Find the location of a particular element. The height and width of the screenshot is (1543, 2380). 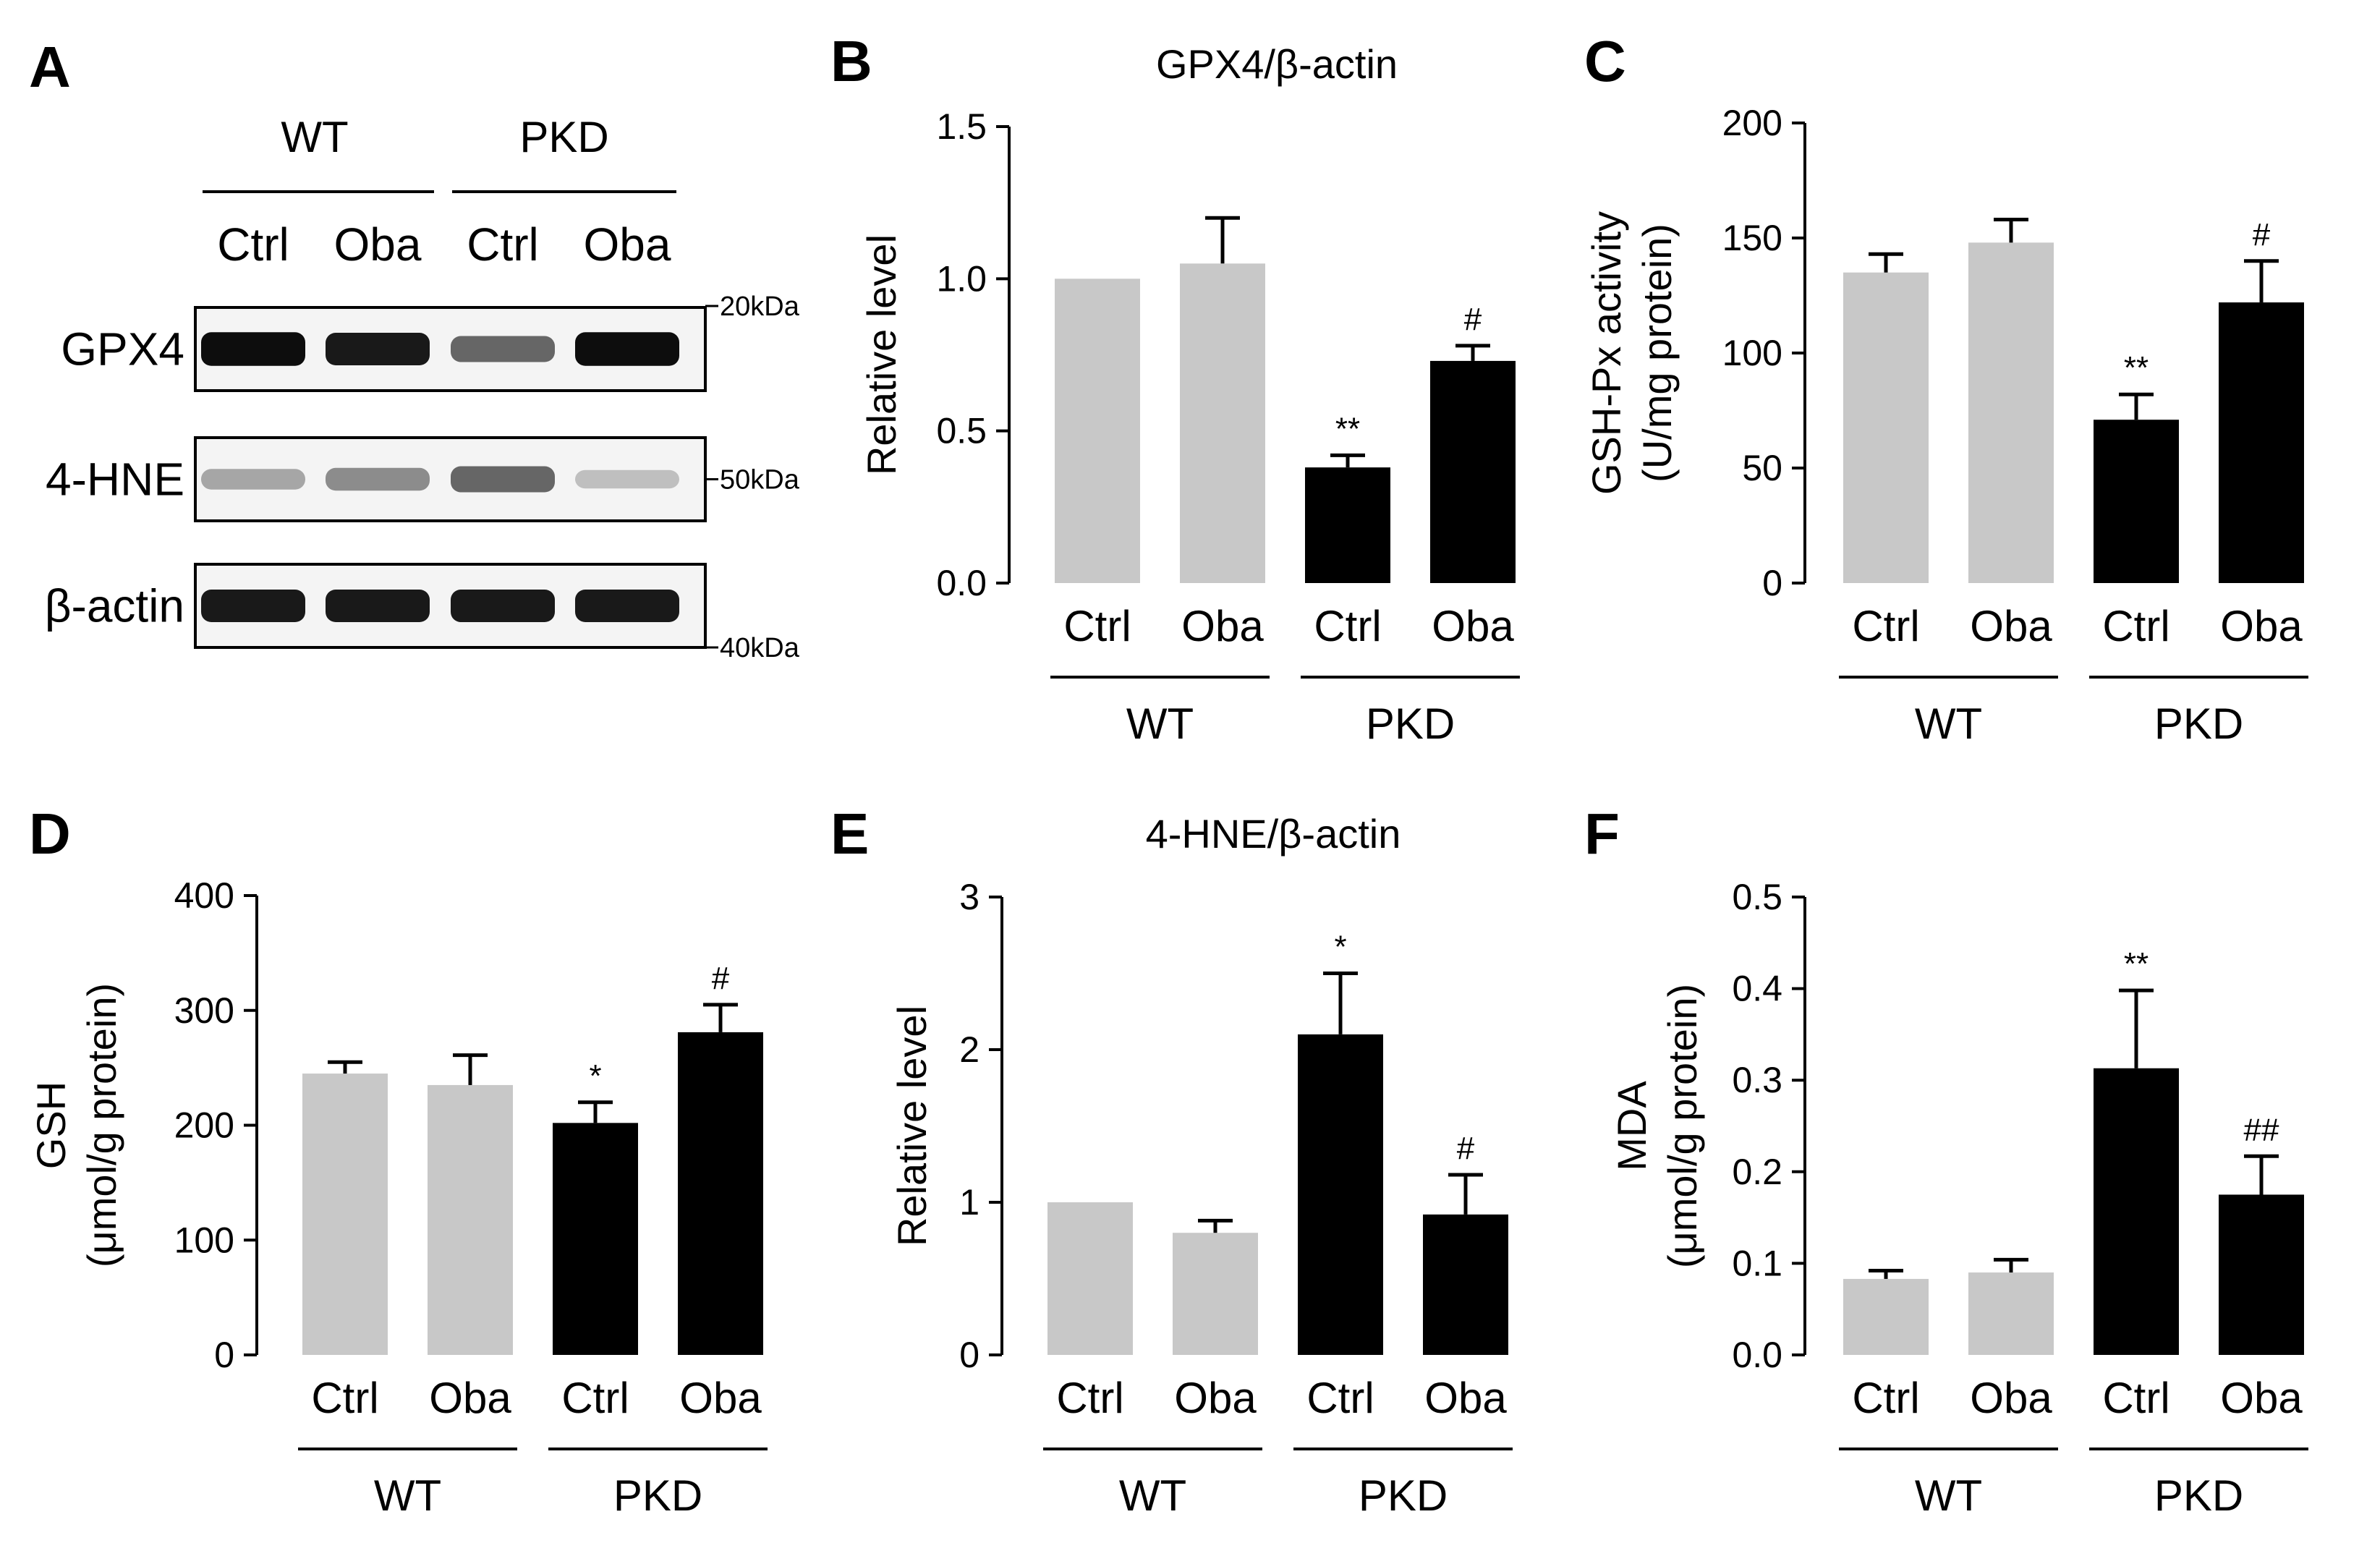

y-tick-label: 0.5 is located at coordinates (961, 431).